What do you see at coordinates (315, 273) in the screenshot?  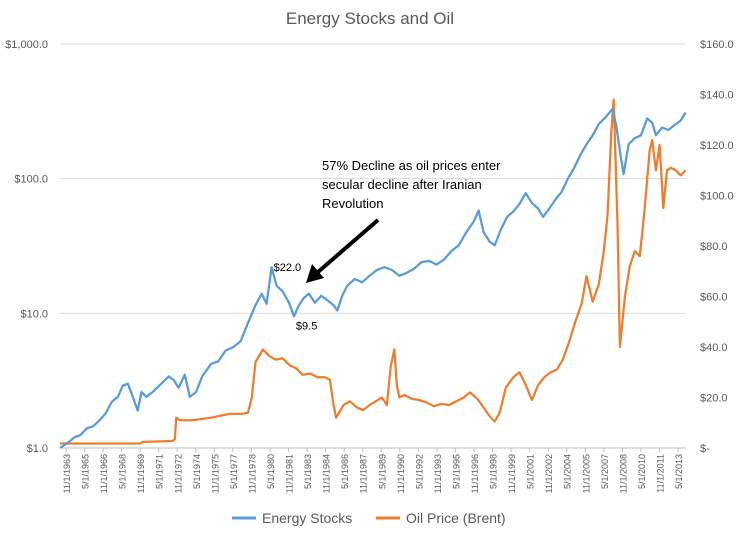 I see `annotation-arrow-head` at bounding box center [315, 273].